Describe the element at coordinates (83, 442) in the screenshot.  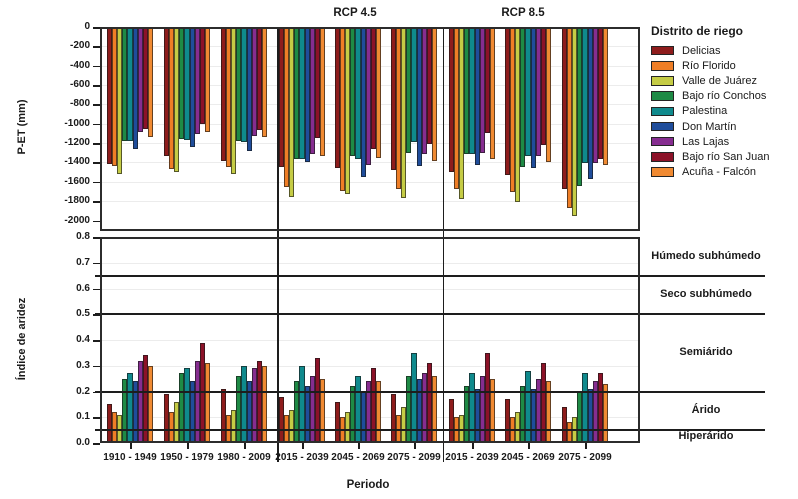
I see `axis-tick-label: 0.0` at that location.